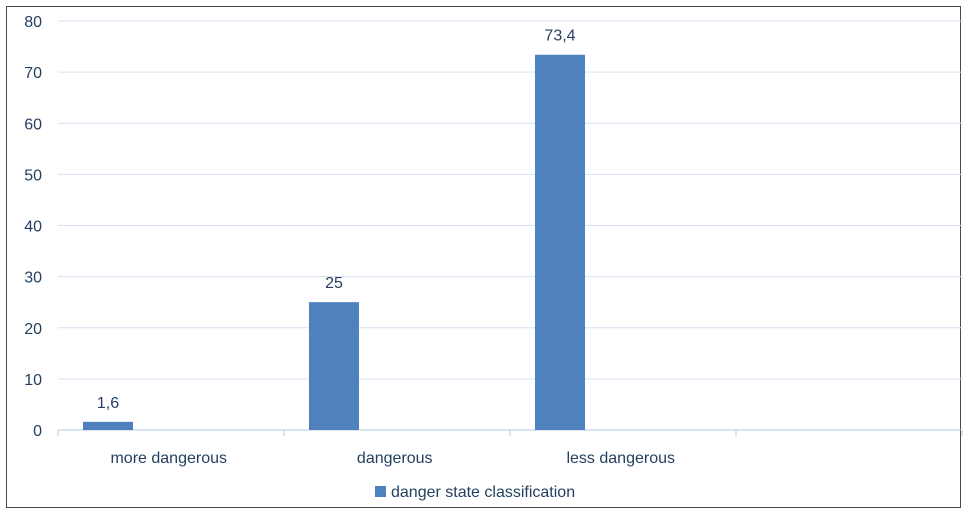 The height and width of the screenshot is (514, 969). Describe the element at coordinates (33, 329) in the screenshot. I see `y-tick-label: 20` at that location.